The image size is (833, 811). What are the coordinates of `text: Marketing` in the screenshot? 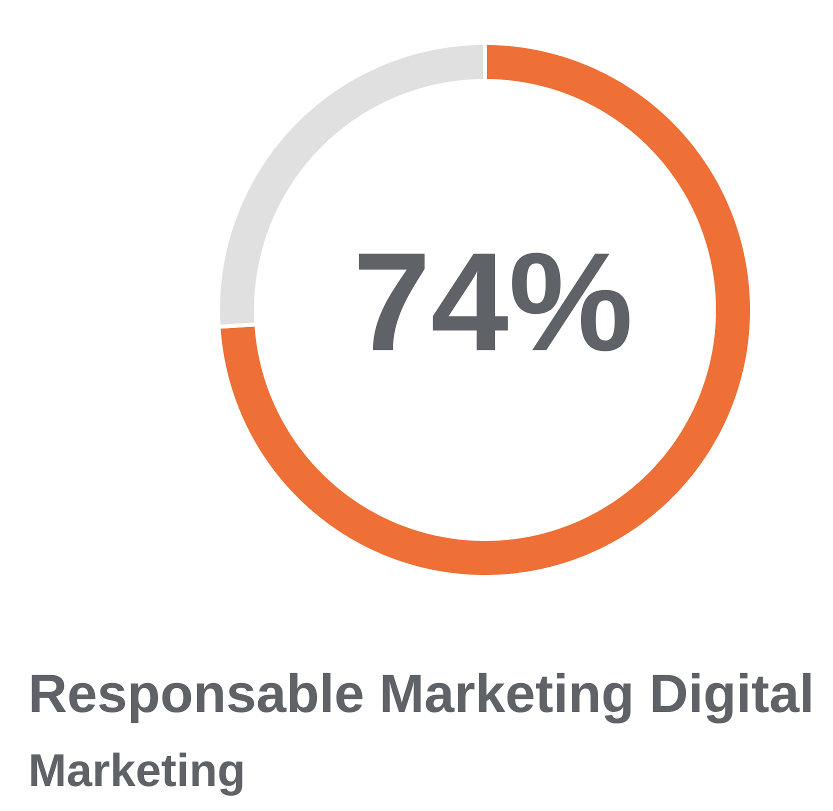 It's located at (136, 774).